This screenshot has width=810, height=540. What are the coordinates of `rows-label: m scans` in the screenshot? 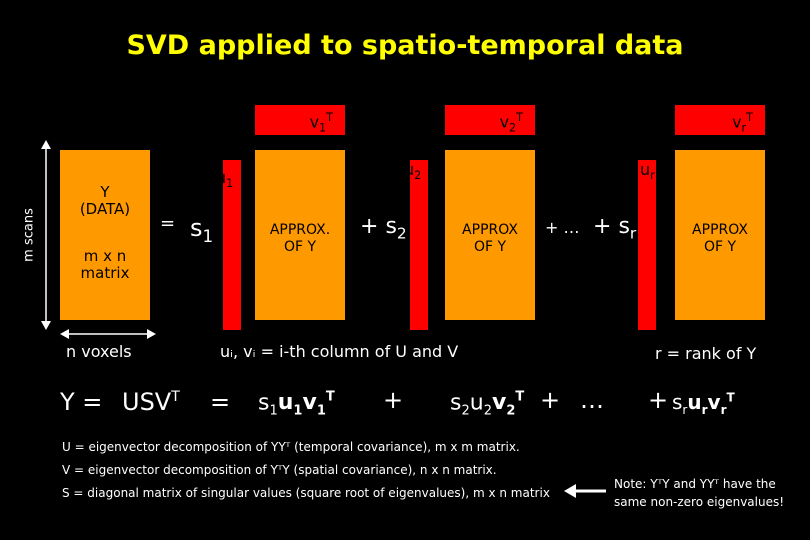 It's located at (29, 235).